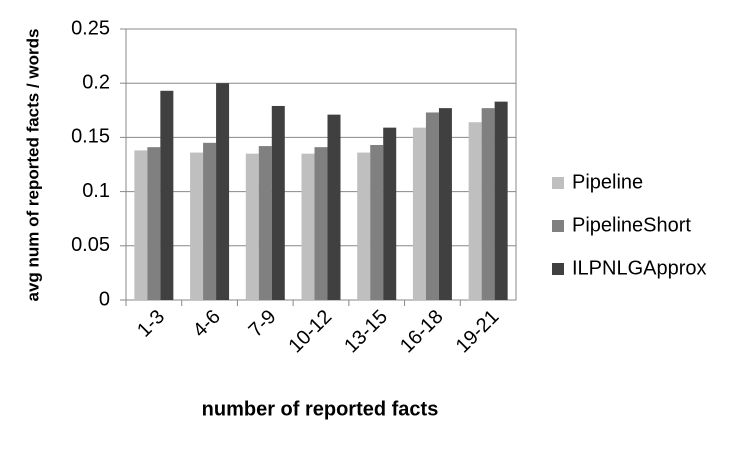  I want to click on x-tick-label: 13-15, so click(366, 332).